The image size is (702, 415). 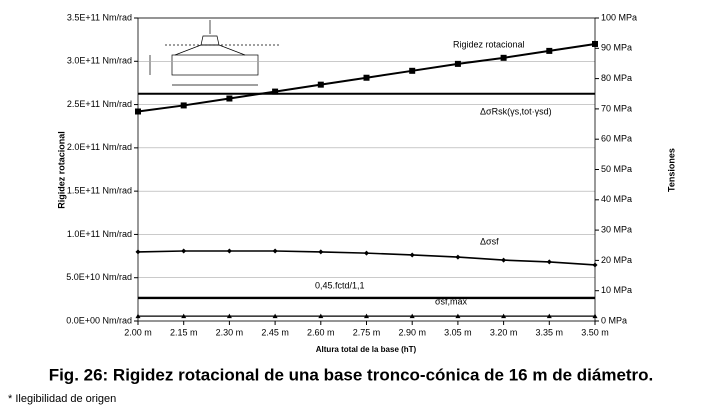 I want to click on y2-tick-label: 80 MPa, so click(x=616, y=78).